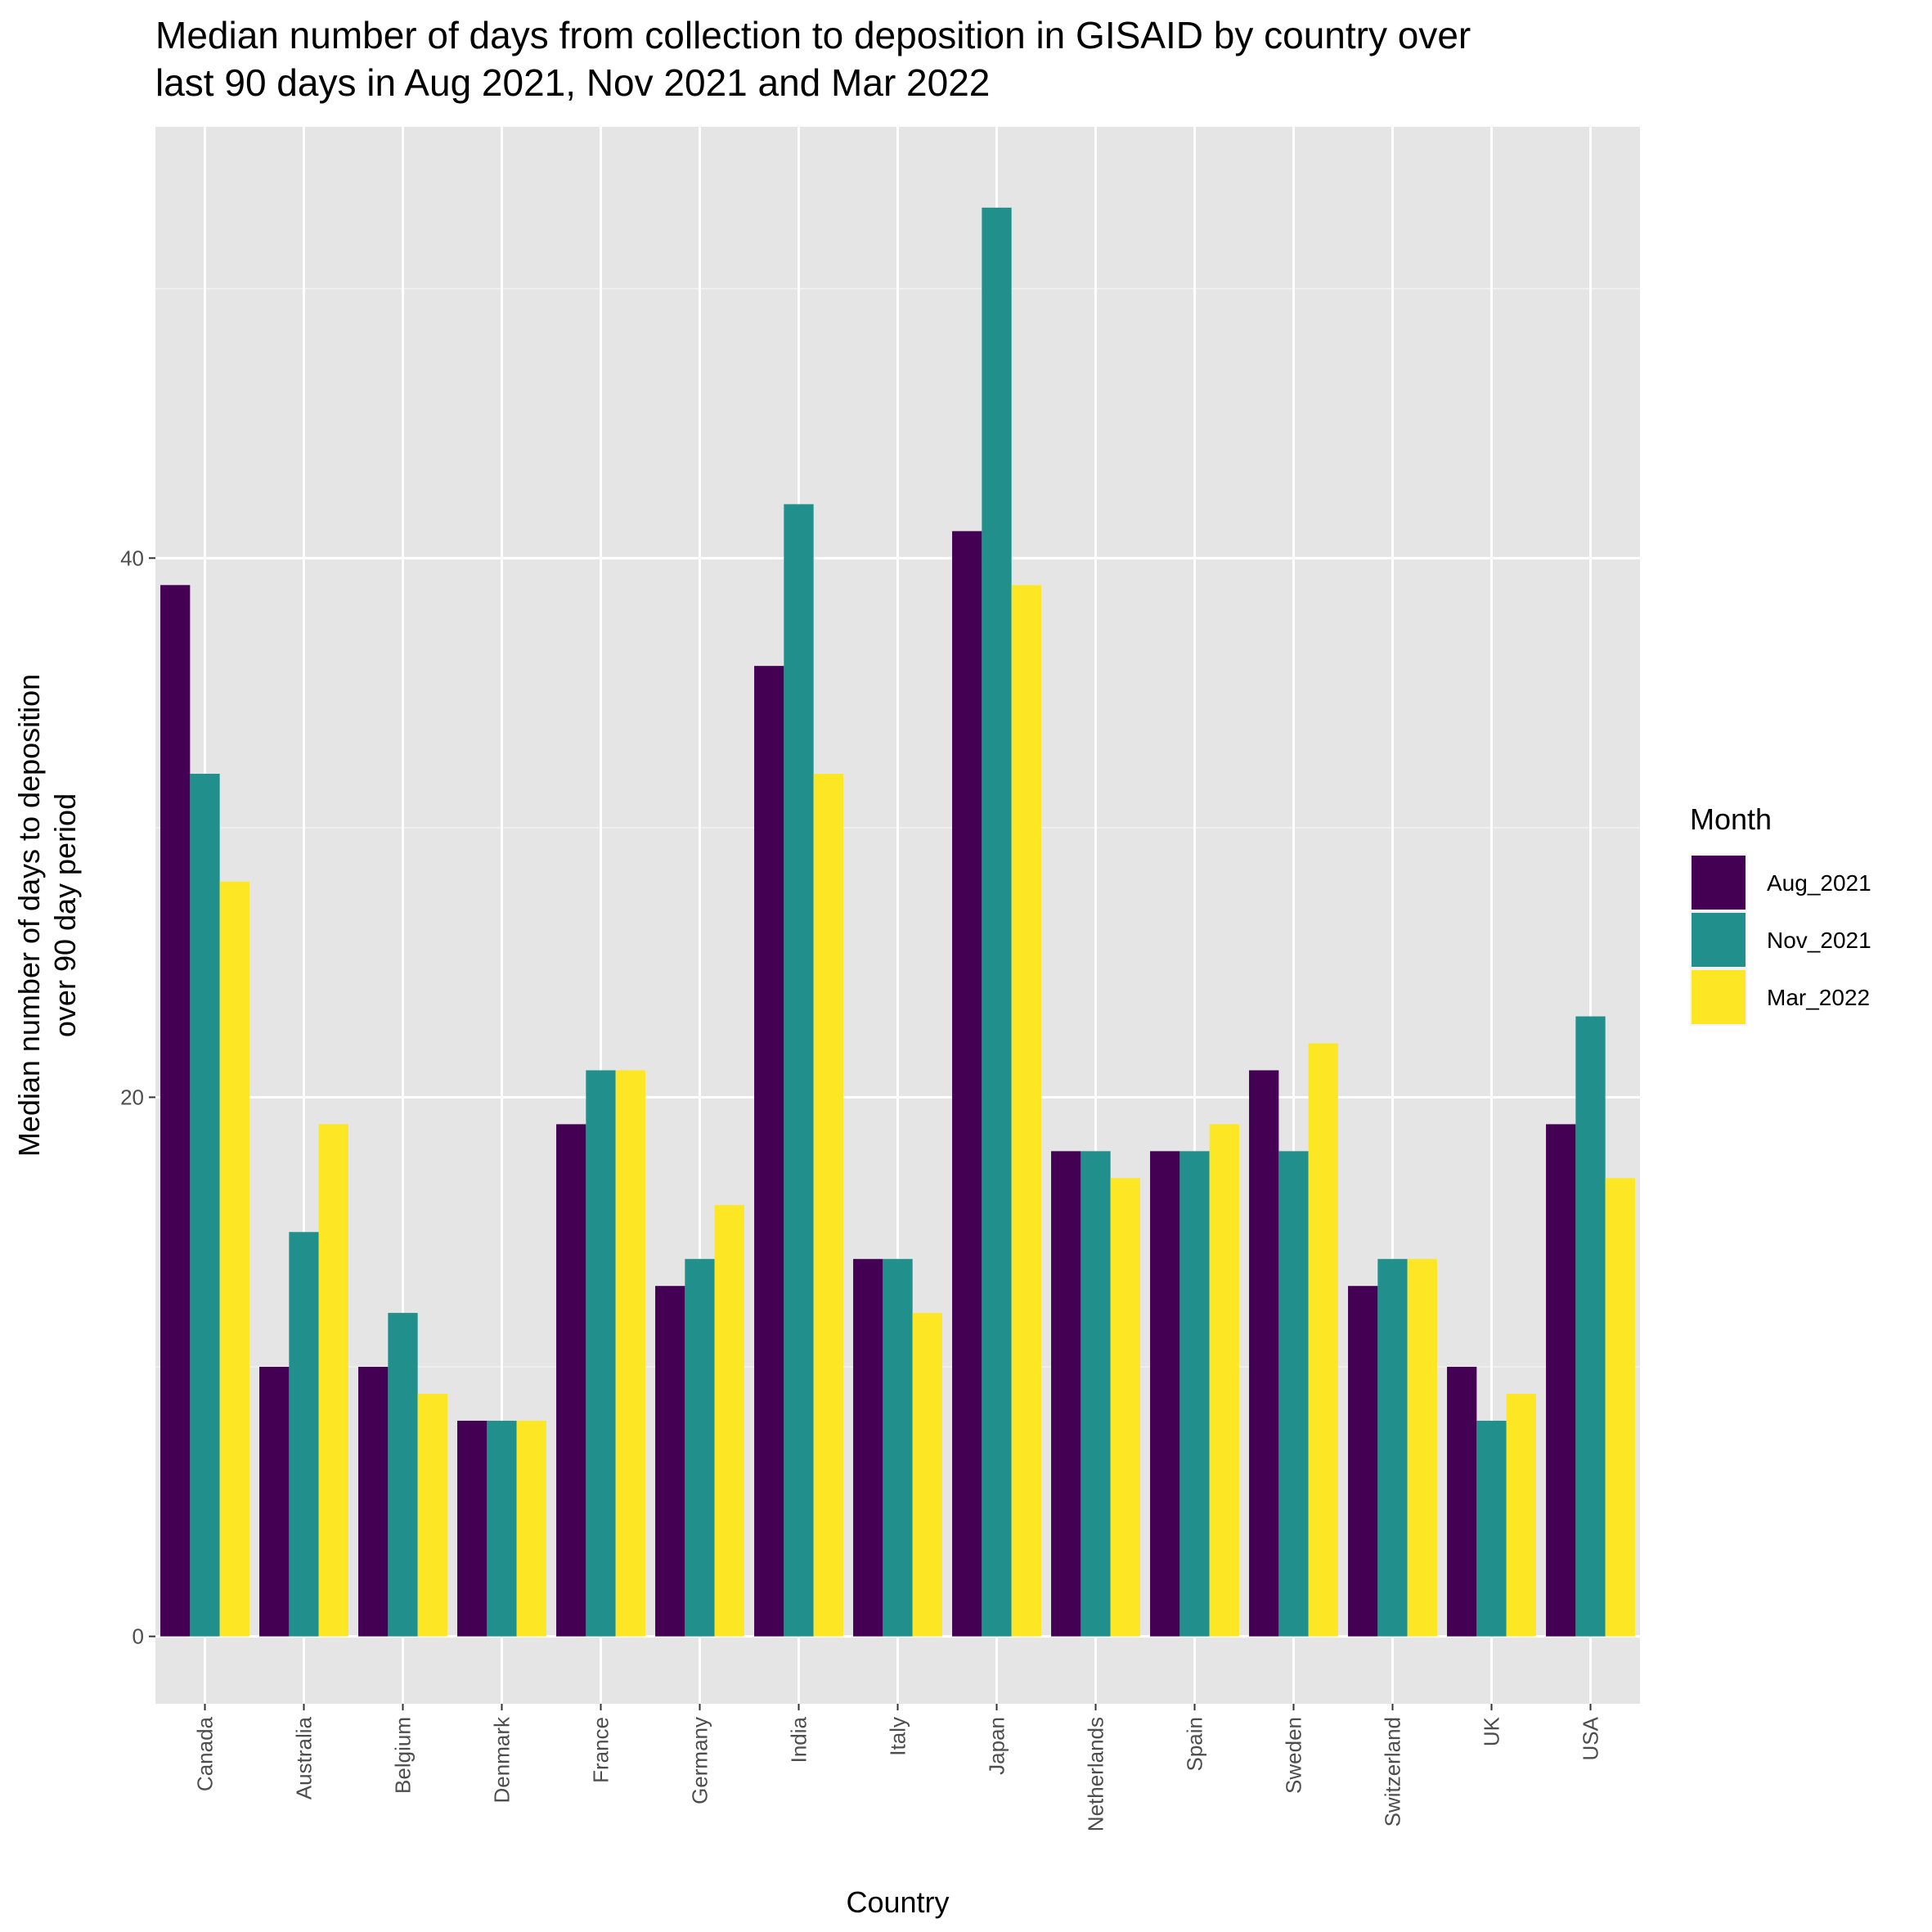  Describe the element at coordinates (799, 1740) in the screenshot. I see `x-tick-label: India` at that location.